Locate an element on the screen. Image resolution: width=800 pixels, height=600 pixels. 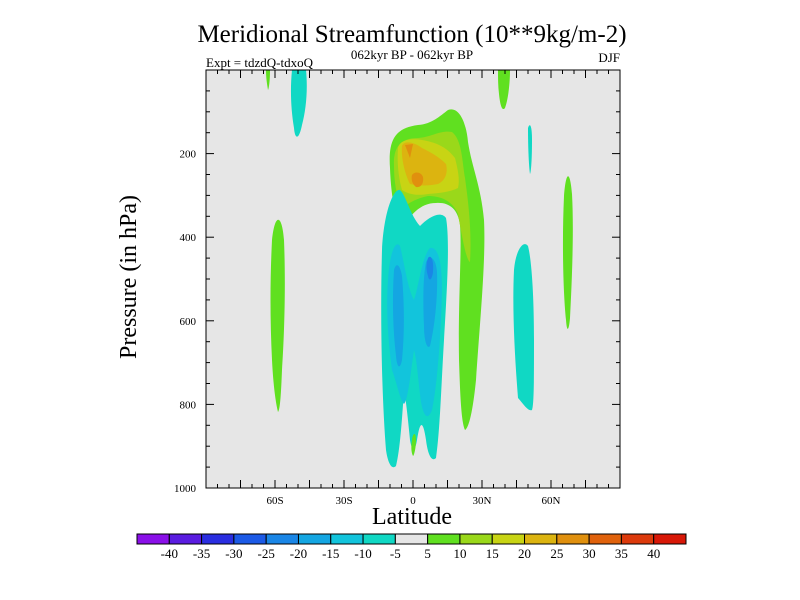
contour-pos5-equator-fleck is located at coordinates (413, 445).